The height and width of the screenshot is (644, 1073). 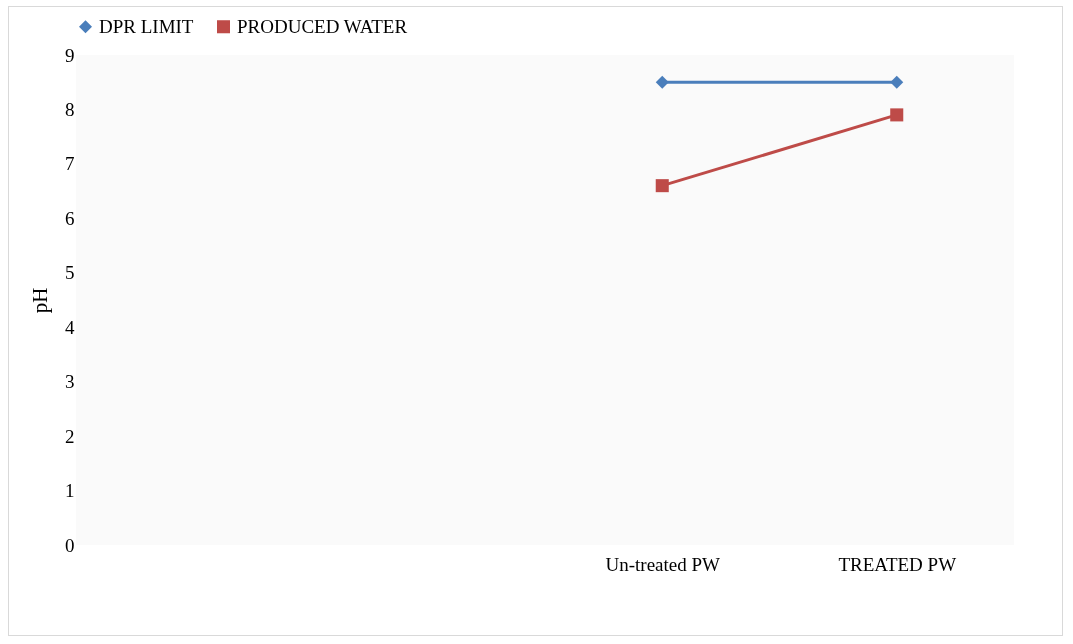 What do you see at coordinates (70, 164) in the screenshot?
I see `y-tick-label: 7` at bounding box center [70, 164].